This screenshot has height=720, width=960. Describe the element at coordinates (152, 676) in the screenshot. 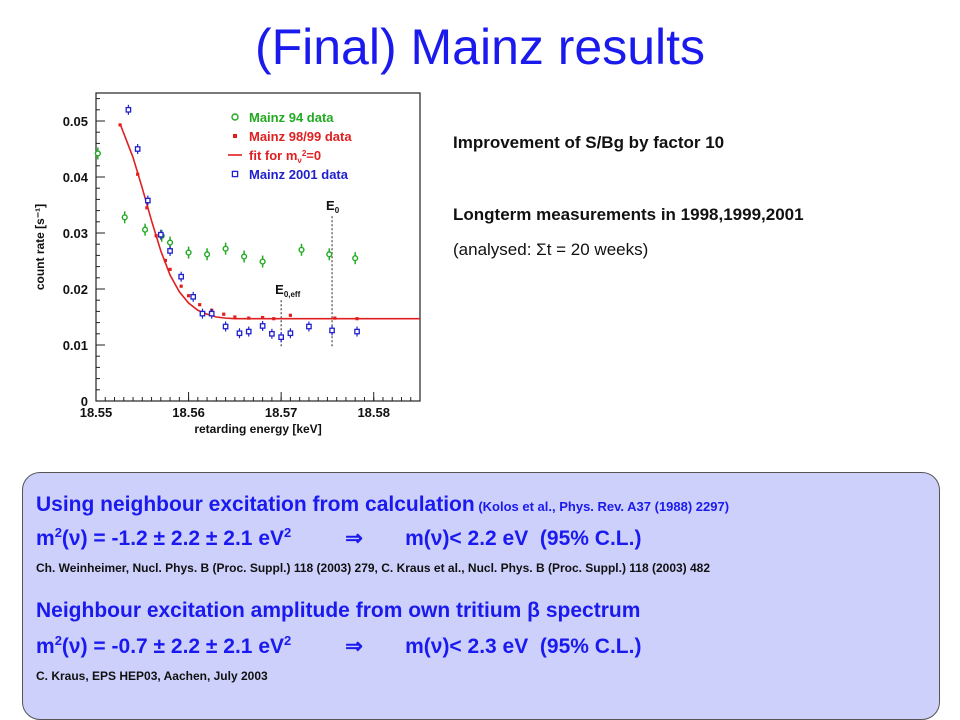

I see `kraus-reference: C. Kraus, EPS HEP03, Aachen, July 2003` at that location.